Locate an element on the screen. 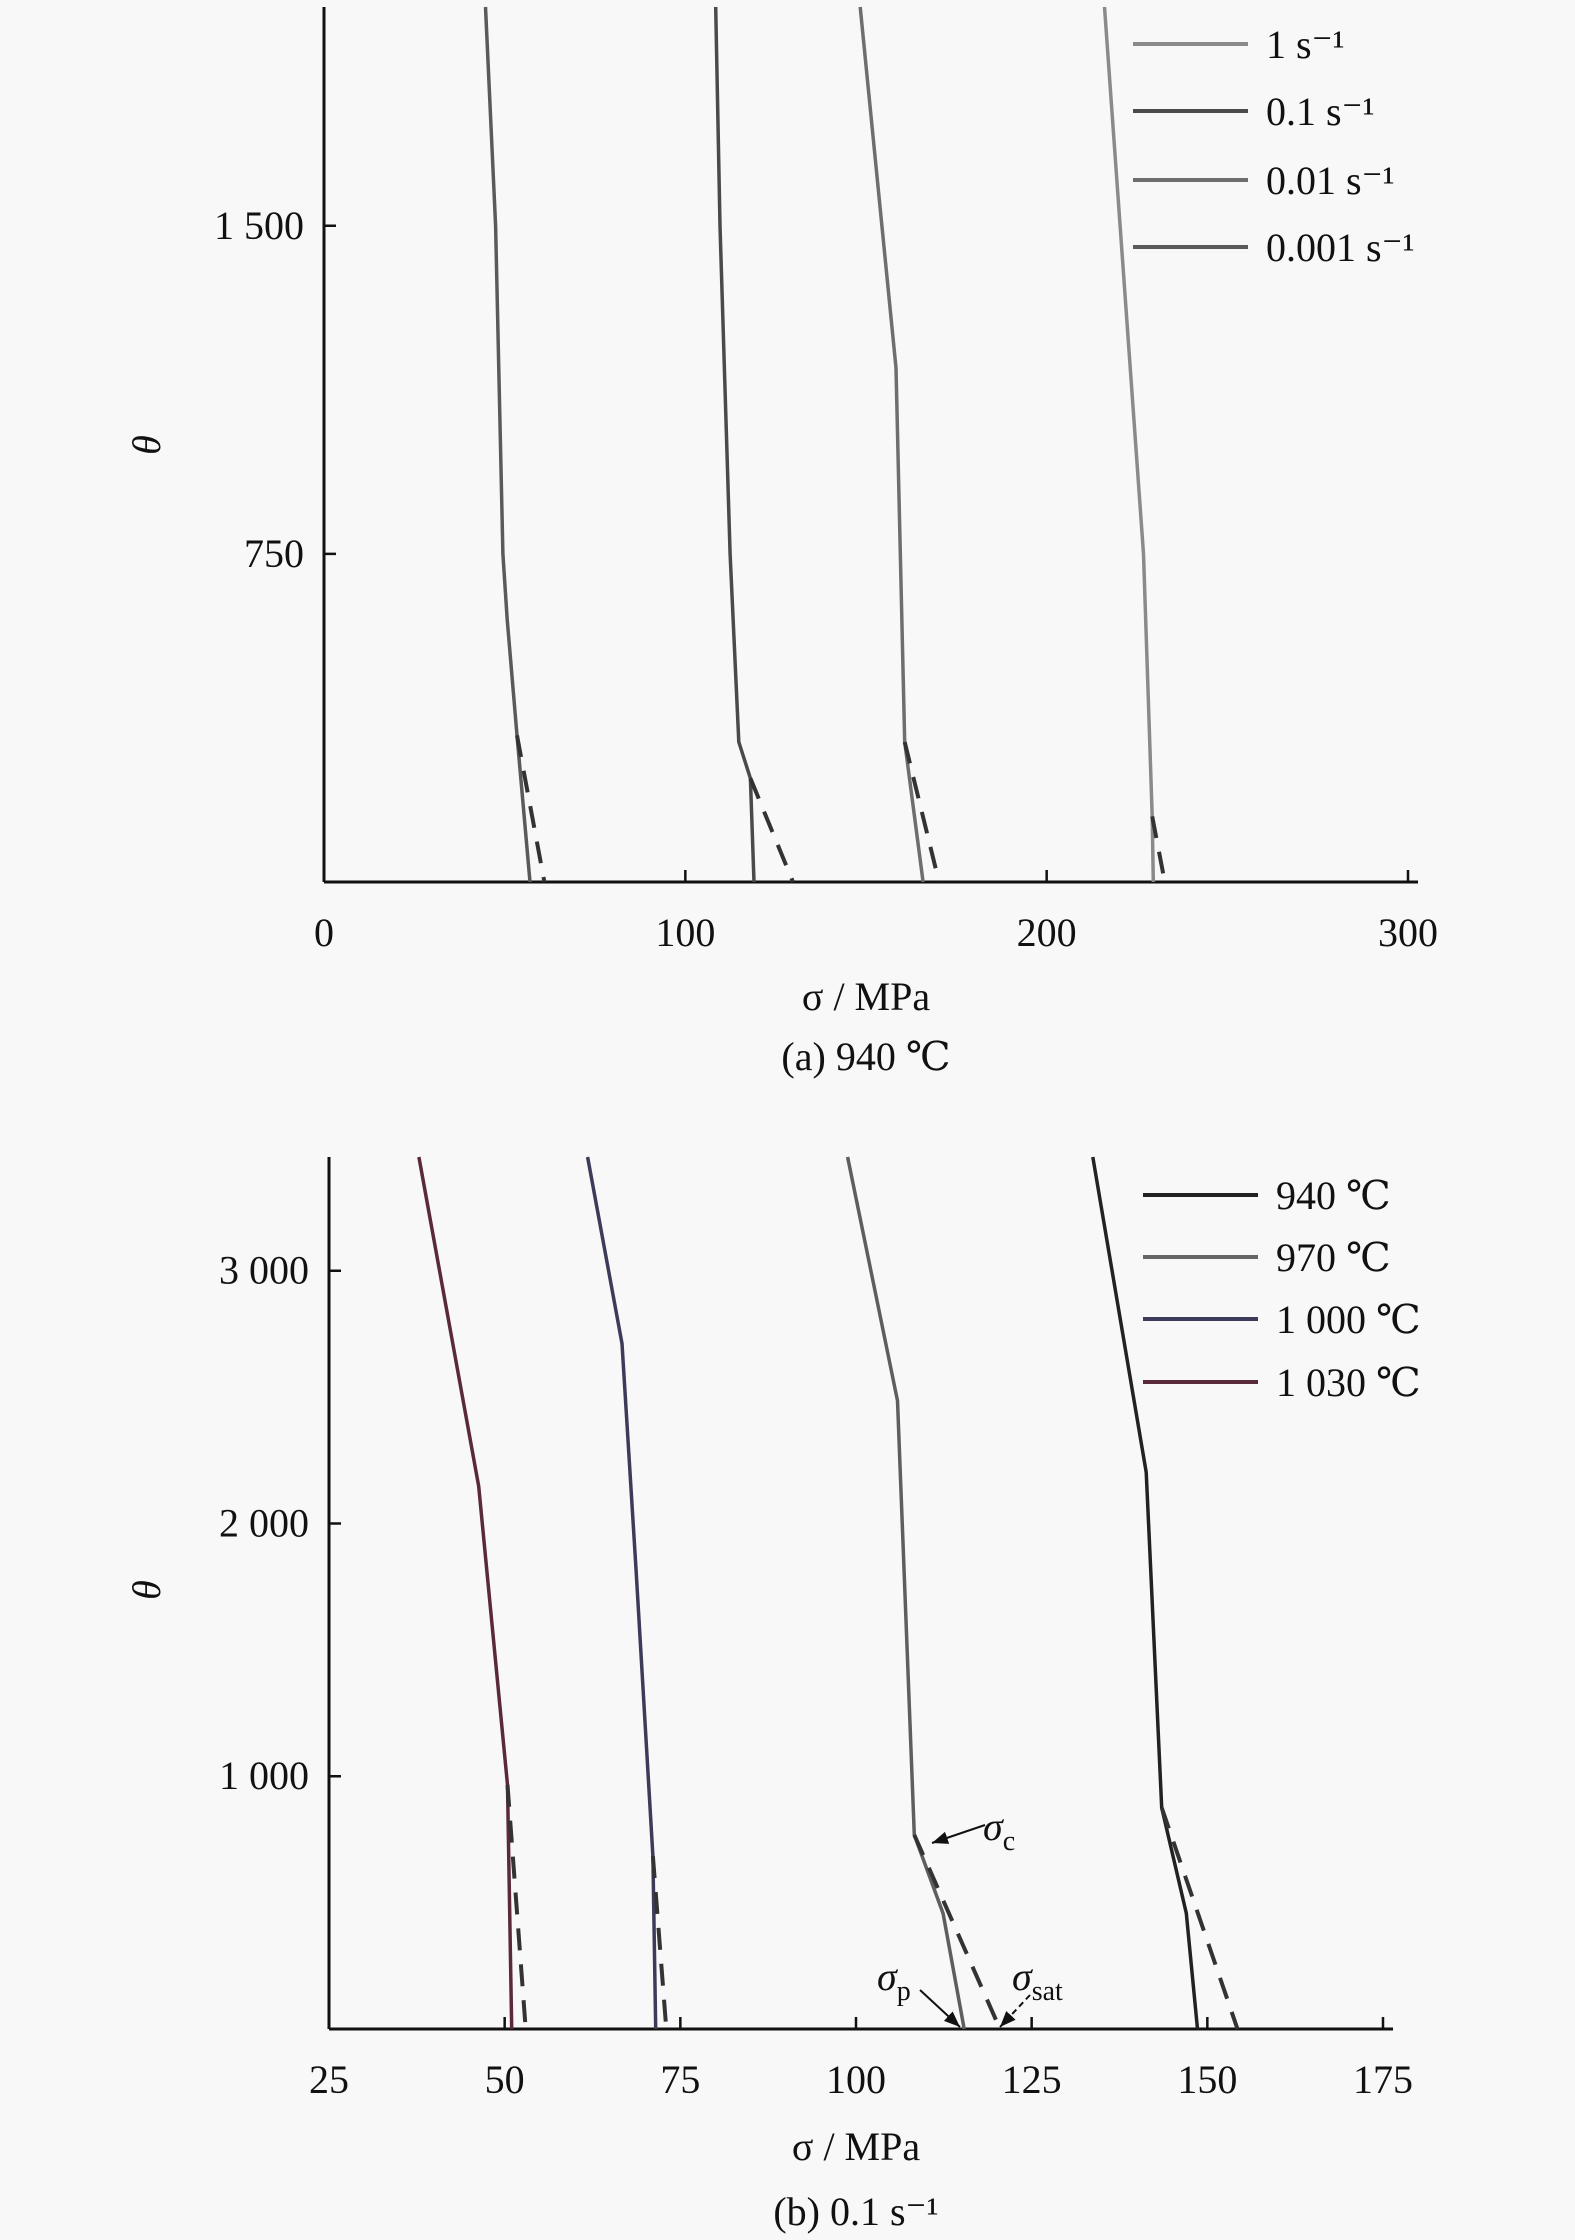 The image size is (1575, 2240). x-tick-label: 50 is located at coordinates (505, 2079).